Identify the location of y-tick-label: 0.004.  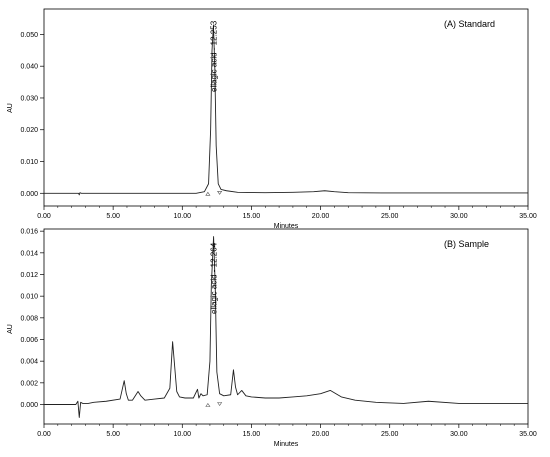
(29, 362).